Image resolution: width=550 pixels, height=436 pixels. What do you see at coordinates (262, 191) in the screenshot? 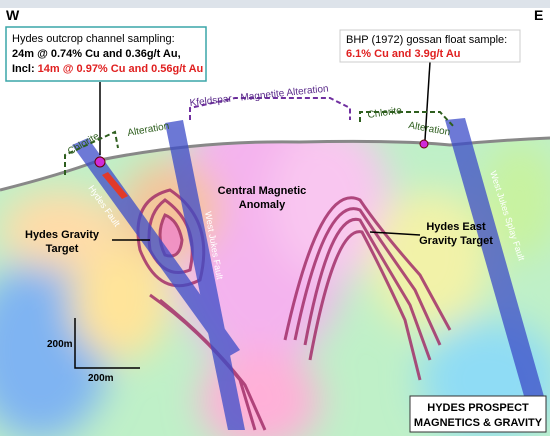
I see `target-label: Central Magnetic` at bounding box center [262, 191].